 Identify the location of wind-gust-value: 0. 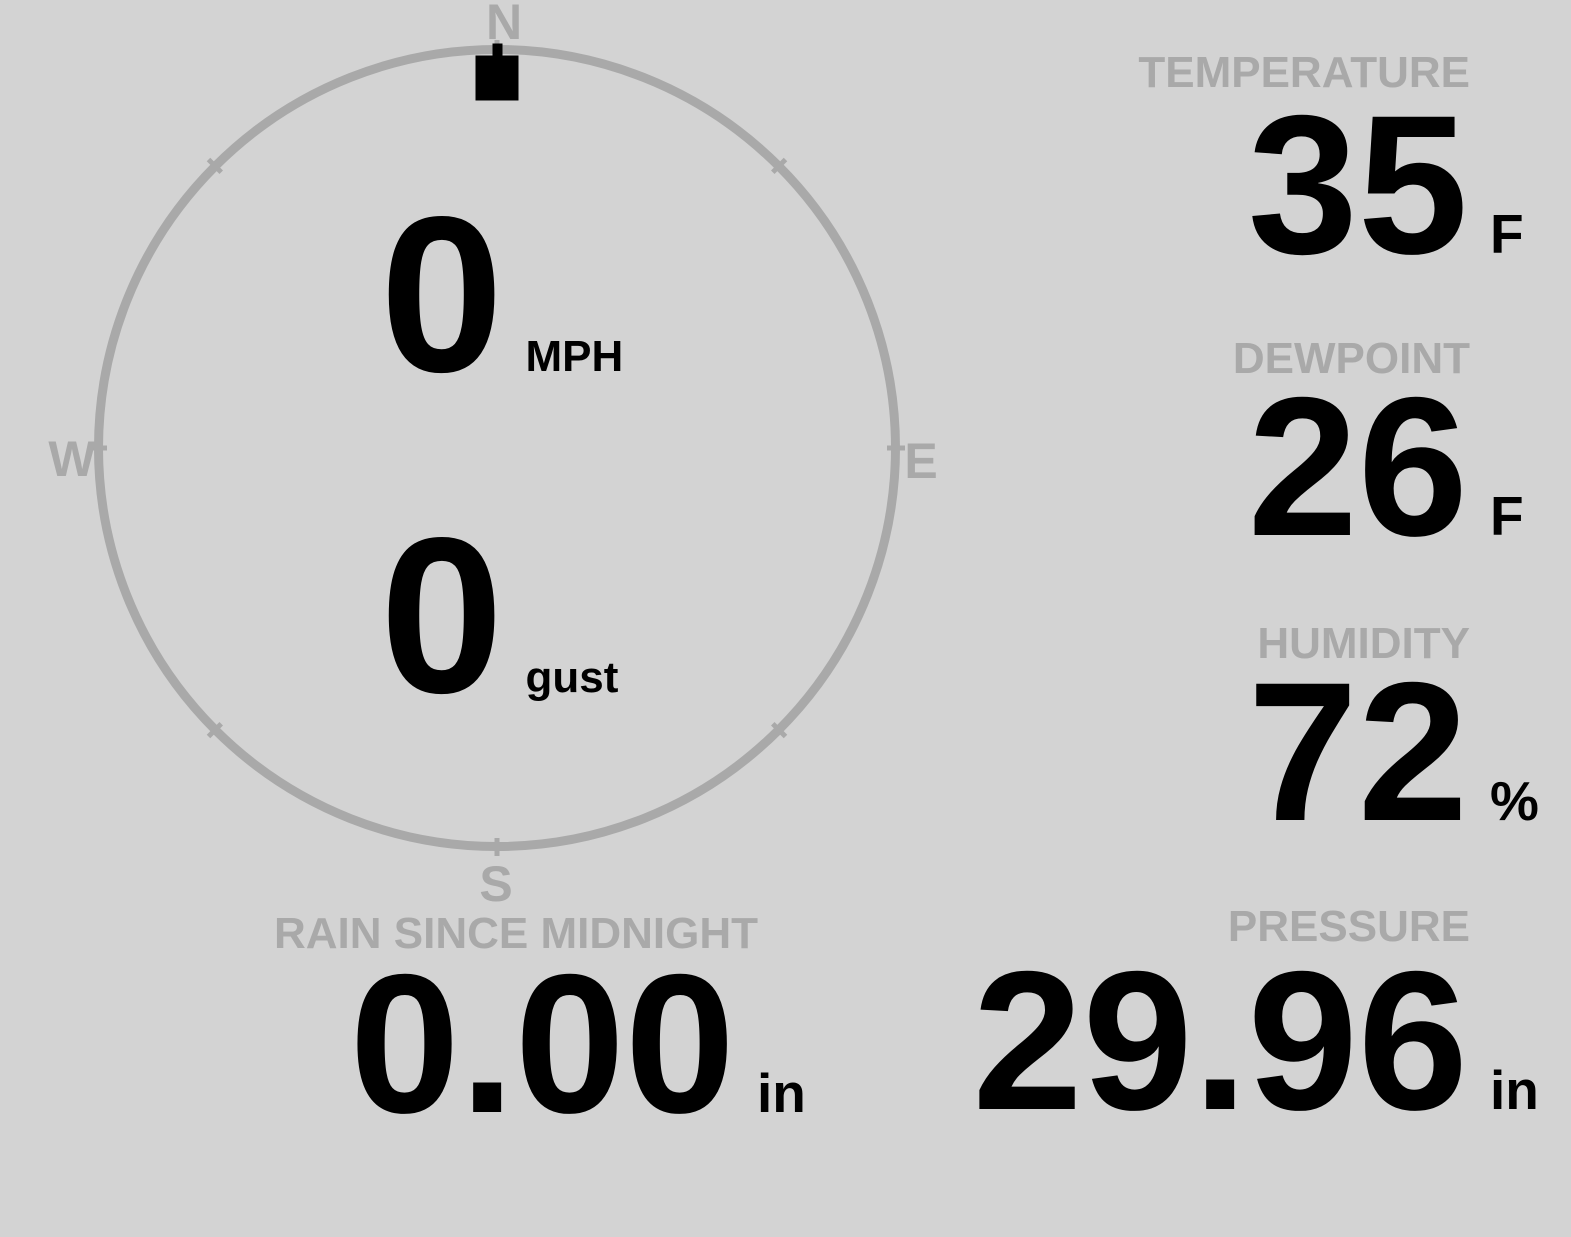
(442, 616).